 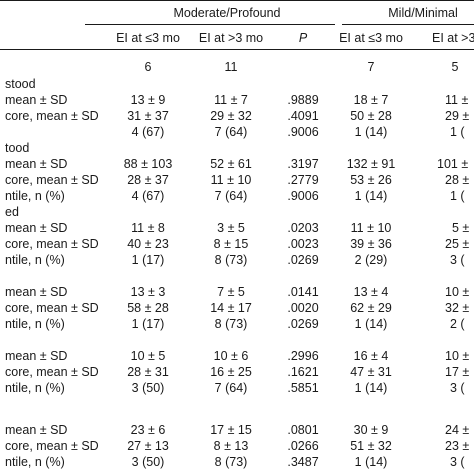 I want to click on table-cell: 39 ± 36, so click(x=371, y=244).